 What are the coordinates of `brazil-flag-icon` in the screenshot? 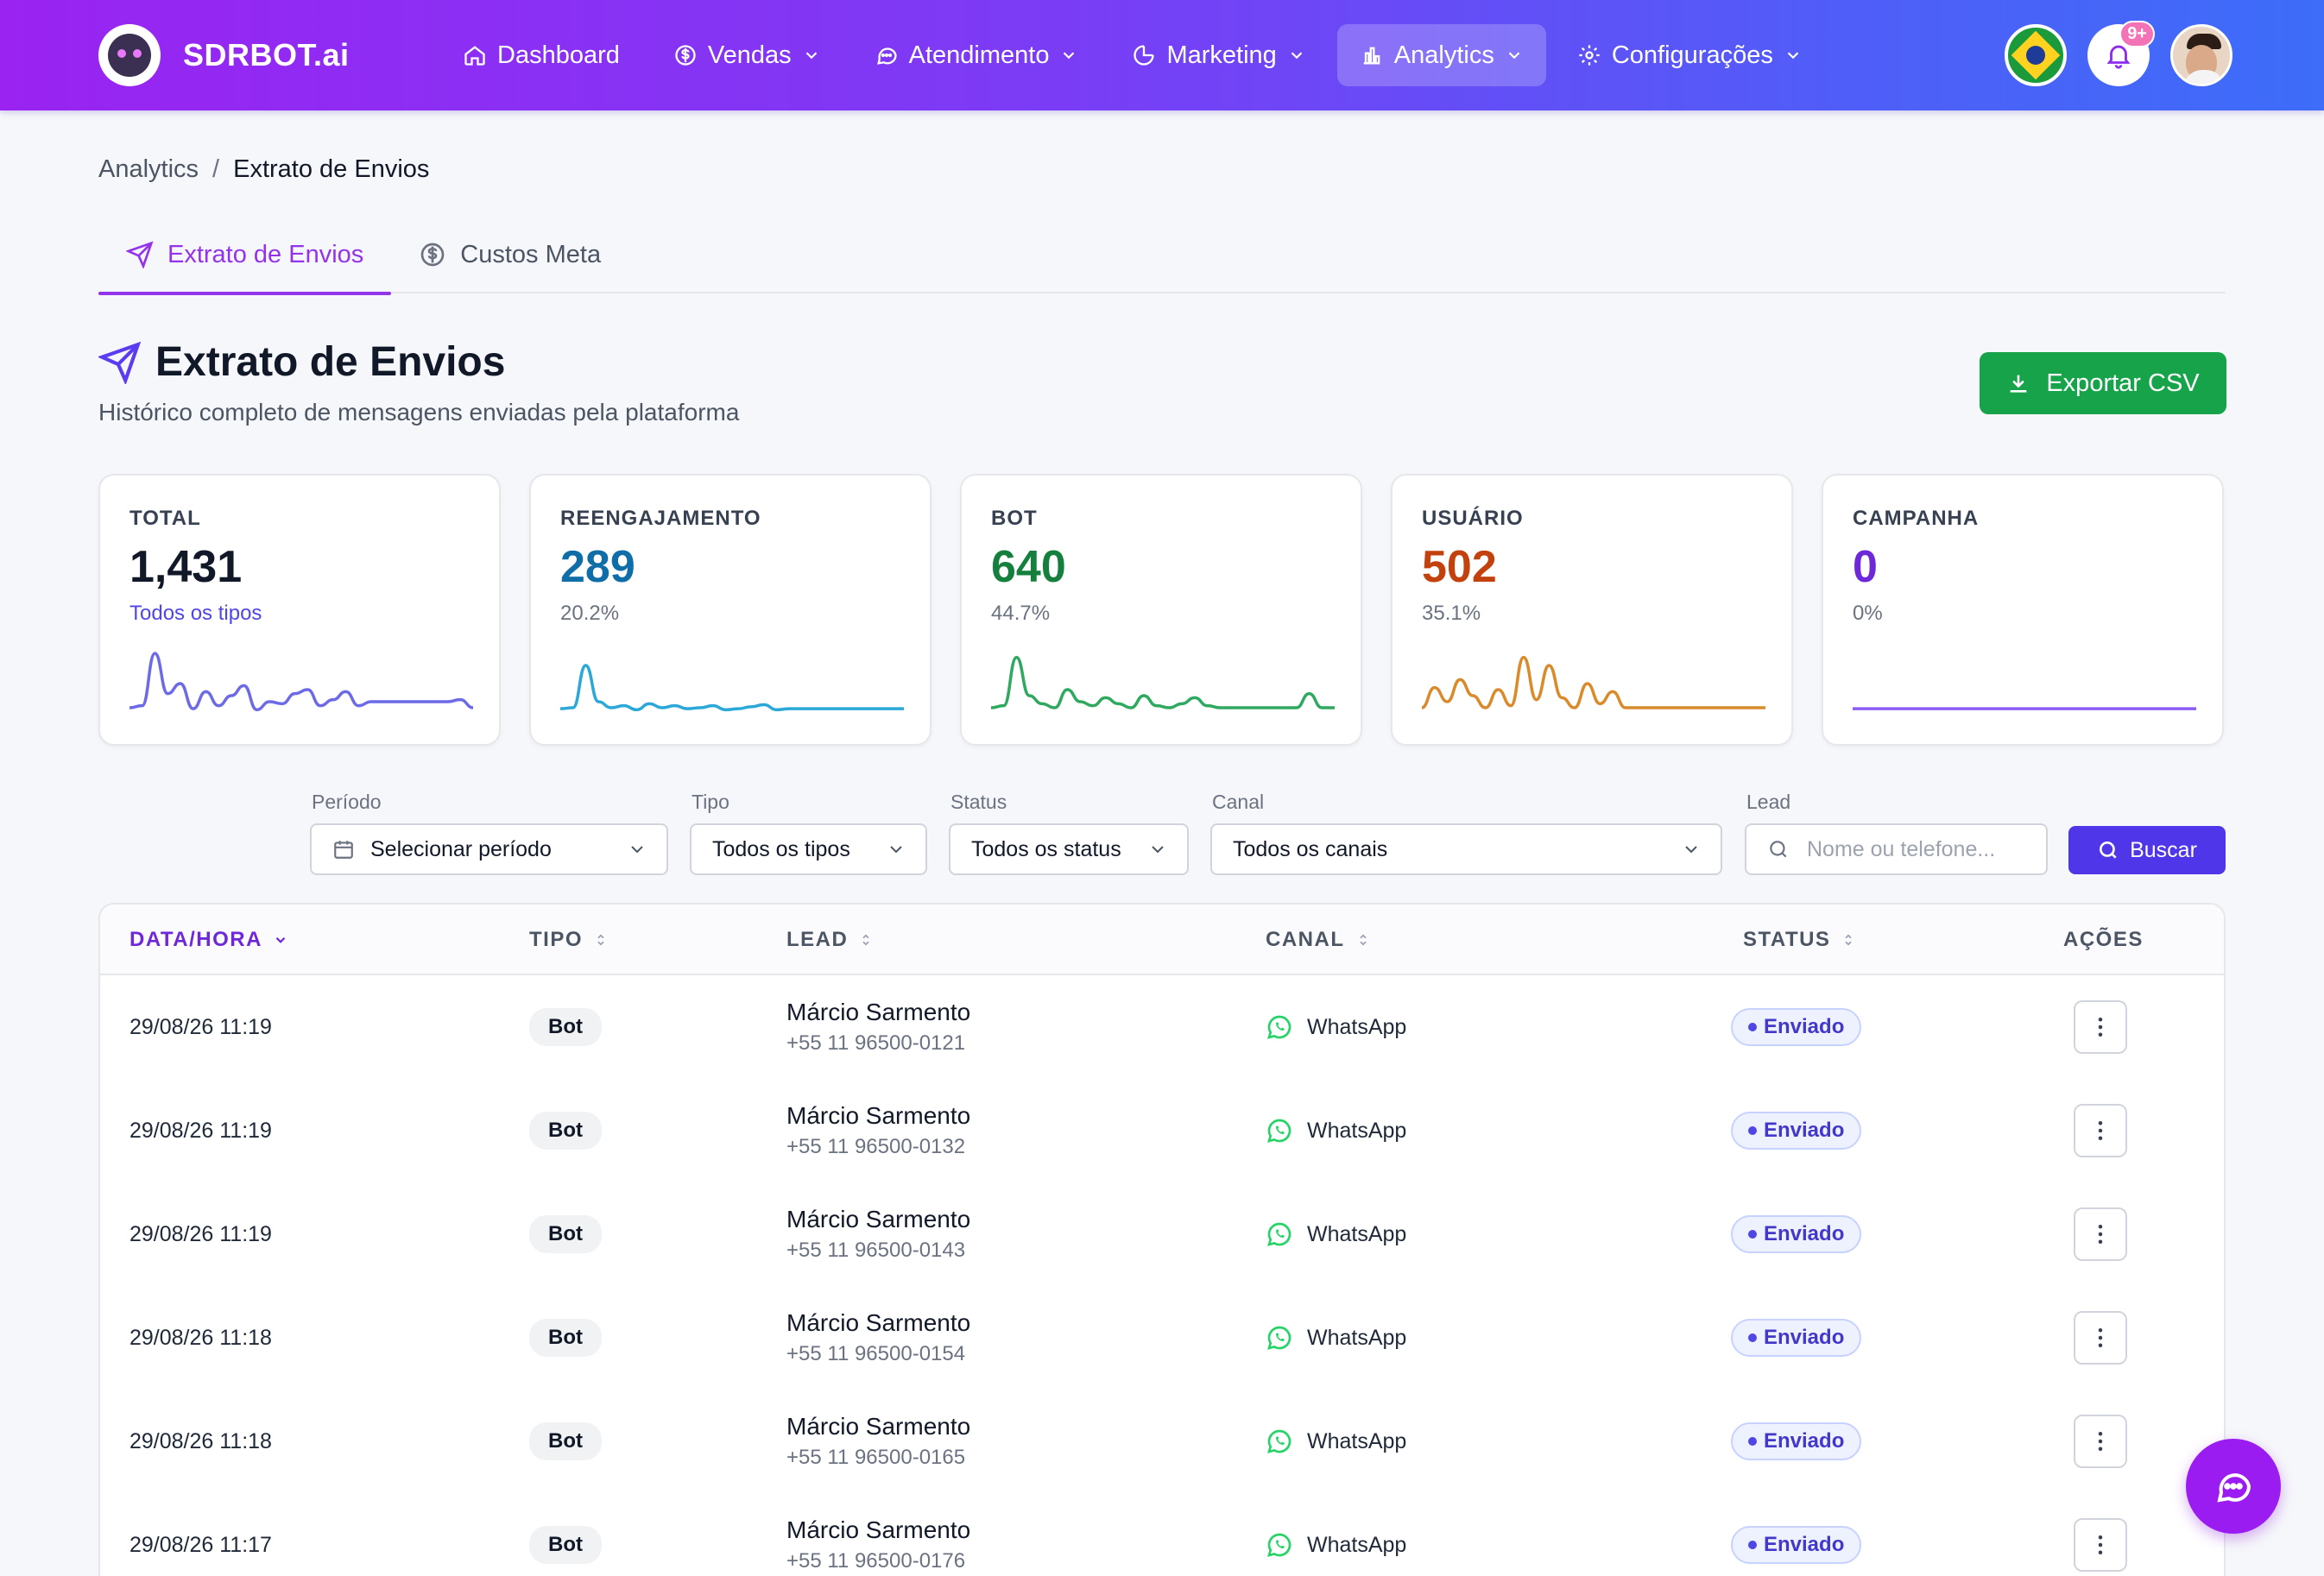 It's located at (2036, 55).